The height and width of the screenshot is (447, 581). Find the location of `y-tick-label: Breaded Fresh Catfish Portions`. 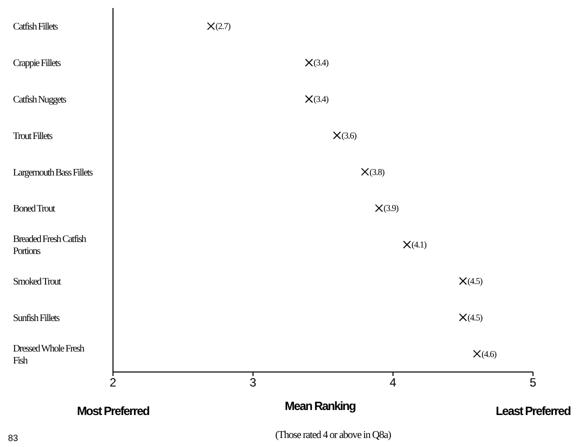

y-tick-label: Breaded Fresh Catfish Portions is located at coordinates (49, 246).